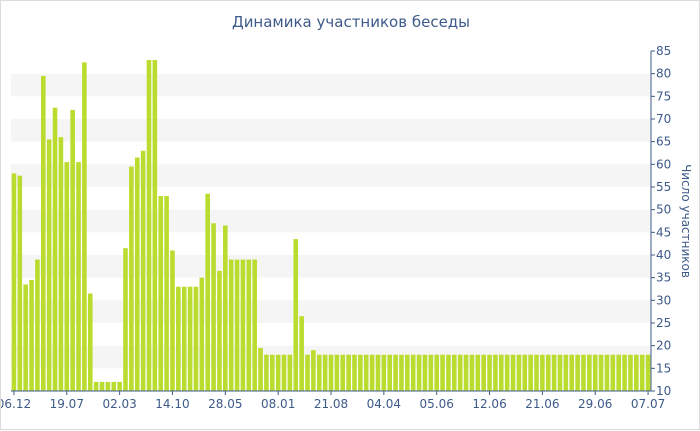  I want to click on x-tick-label: 29.06, so click(595, 404).